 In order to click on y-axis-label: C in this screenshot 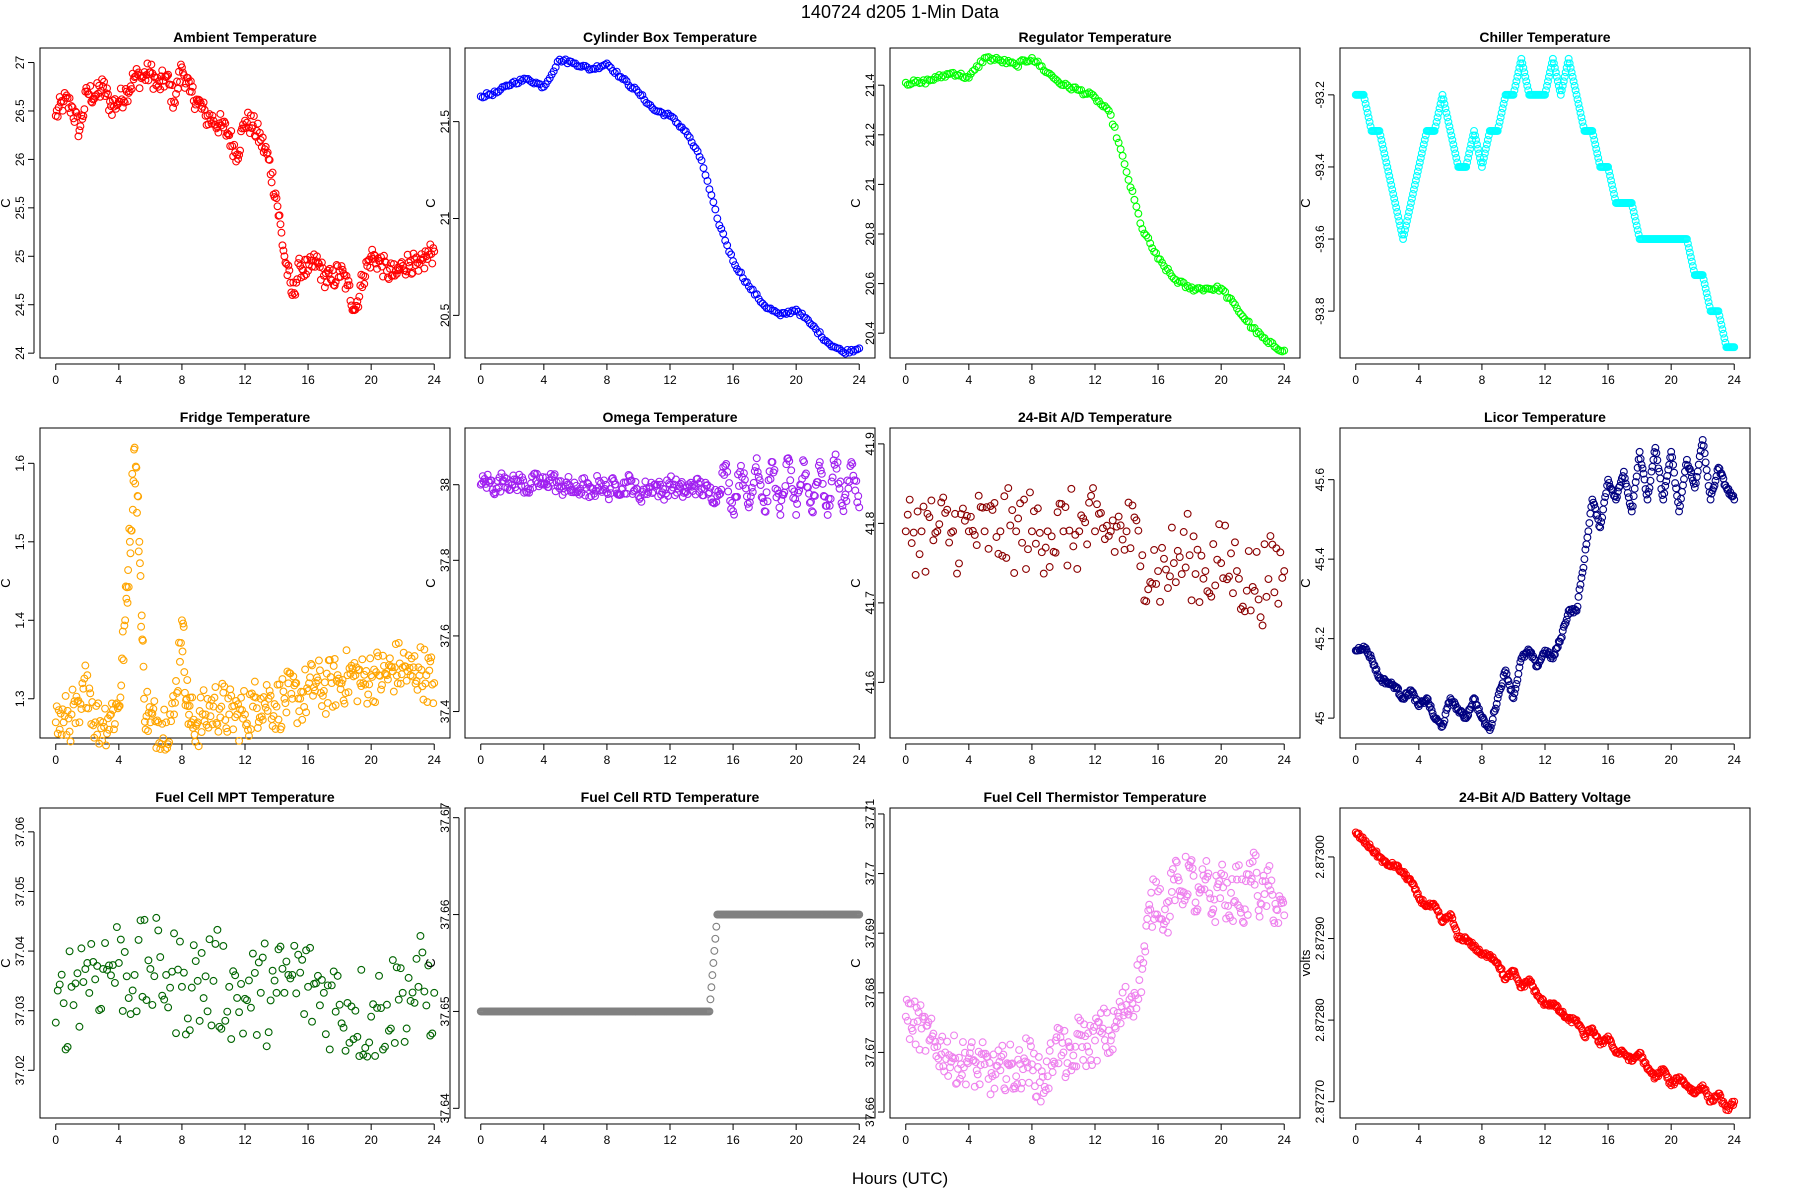, I will do `click(855, 962)`.